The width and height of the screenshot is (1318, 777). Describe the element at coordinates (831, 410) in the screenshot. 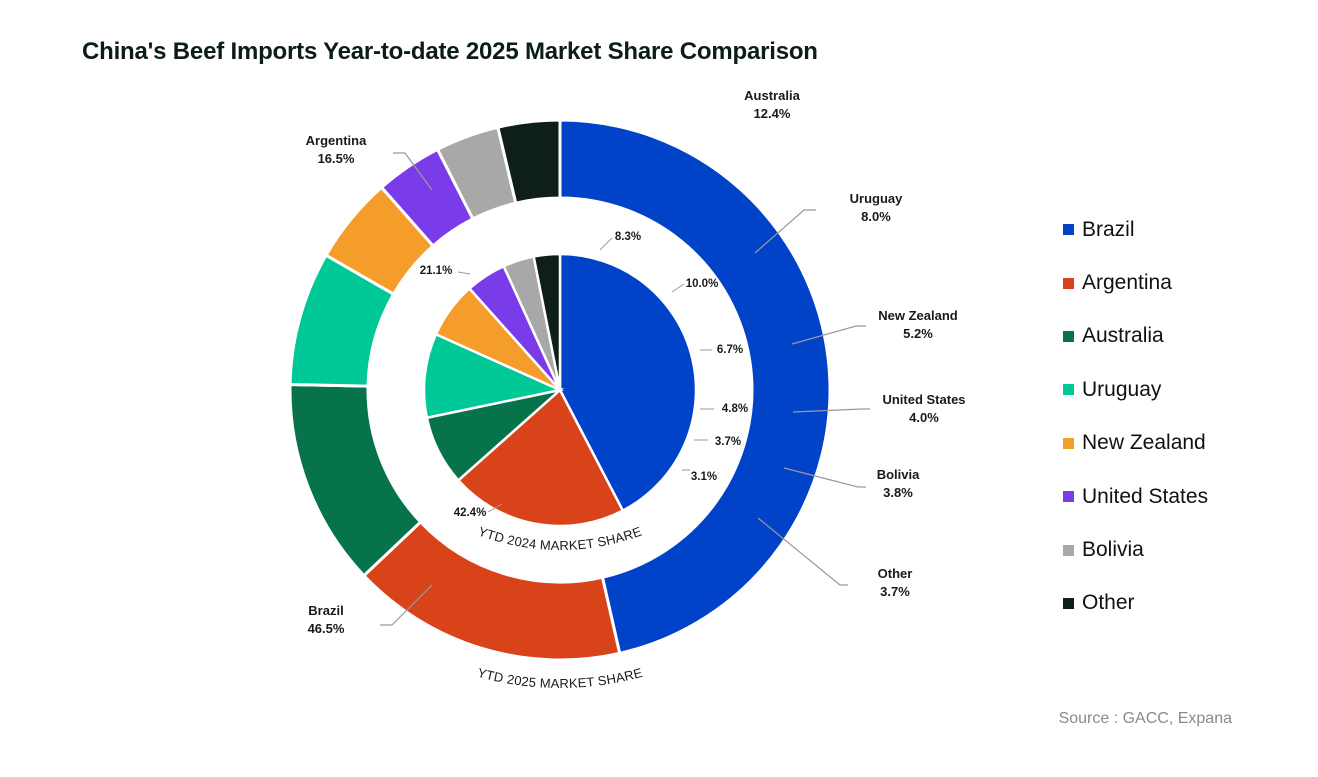

I see `leader-line-united-states` at that location.